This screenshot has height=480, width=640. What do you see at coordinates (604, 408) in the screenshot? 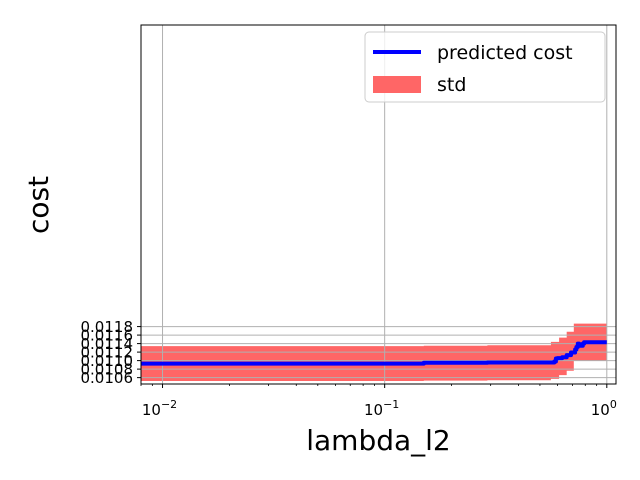
I see `x-tick-label: 10⁰` at bounding box center [604, 408].